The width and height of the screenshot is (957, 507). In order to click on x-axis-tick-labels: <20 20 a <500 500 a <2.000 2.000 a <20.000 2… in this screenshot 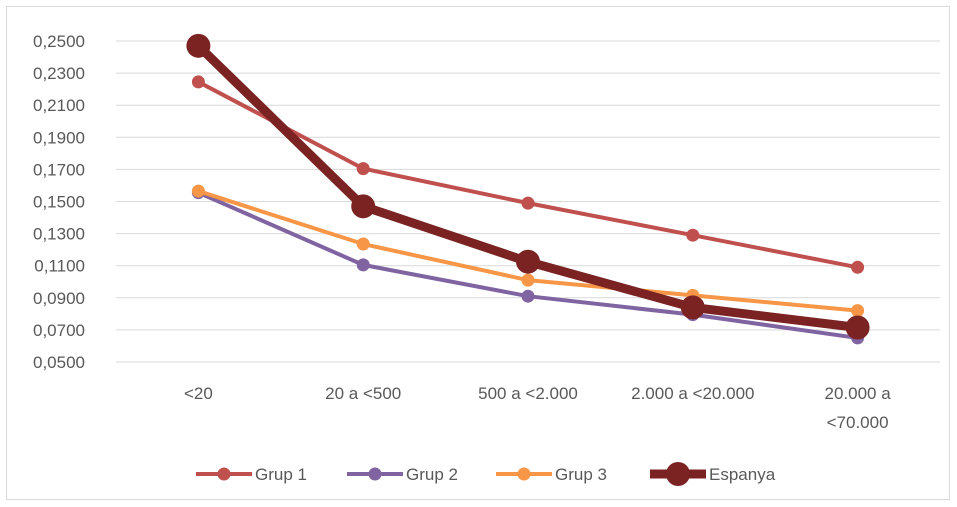, I will do `click(537, 408)`.